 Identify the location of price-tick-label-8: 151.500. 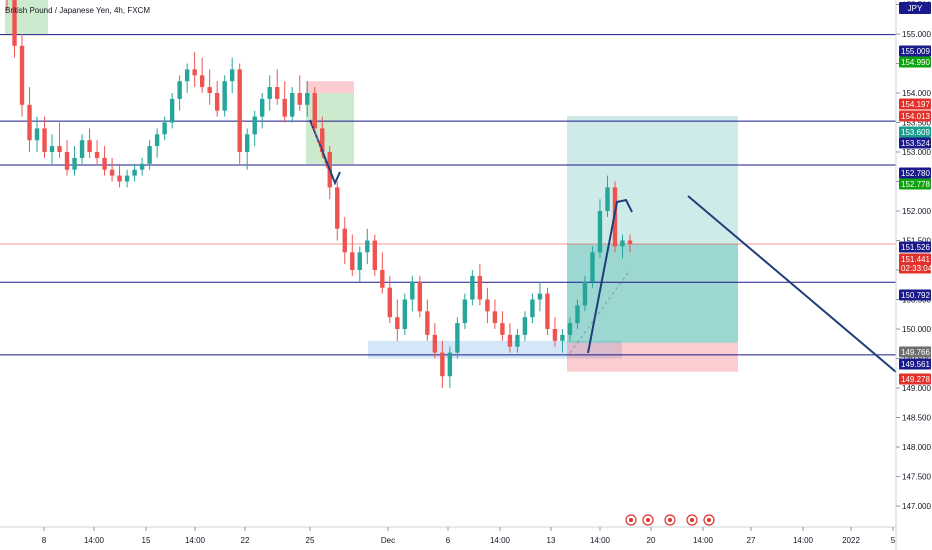
(916, 241).